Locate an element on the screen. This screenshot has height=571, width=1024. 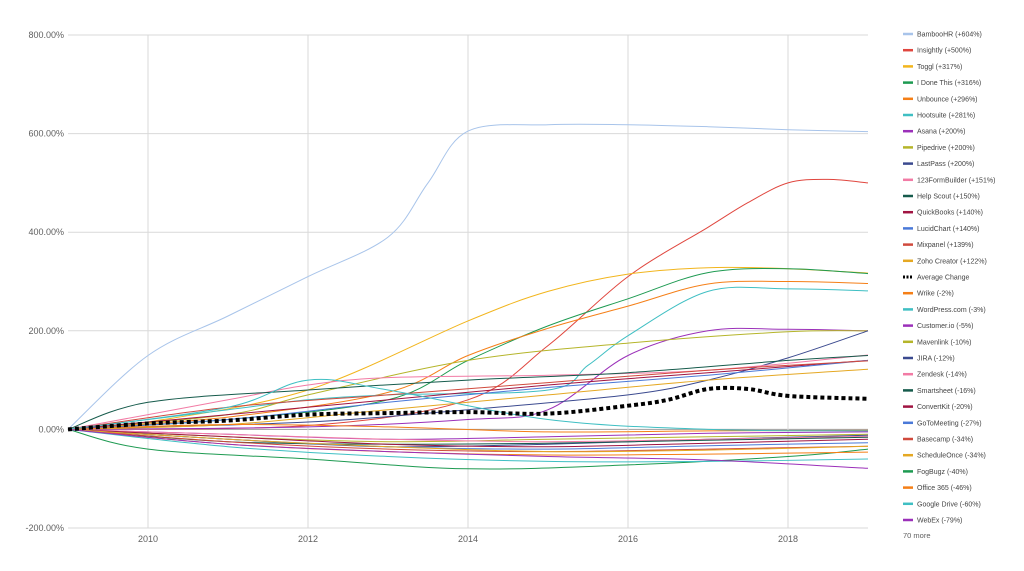
x-tick-label: 2016 is located at coordinates (628, 539).